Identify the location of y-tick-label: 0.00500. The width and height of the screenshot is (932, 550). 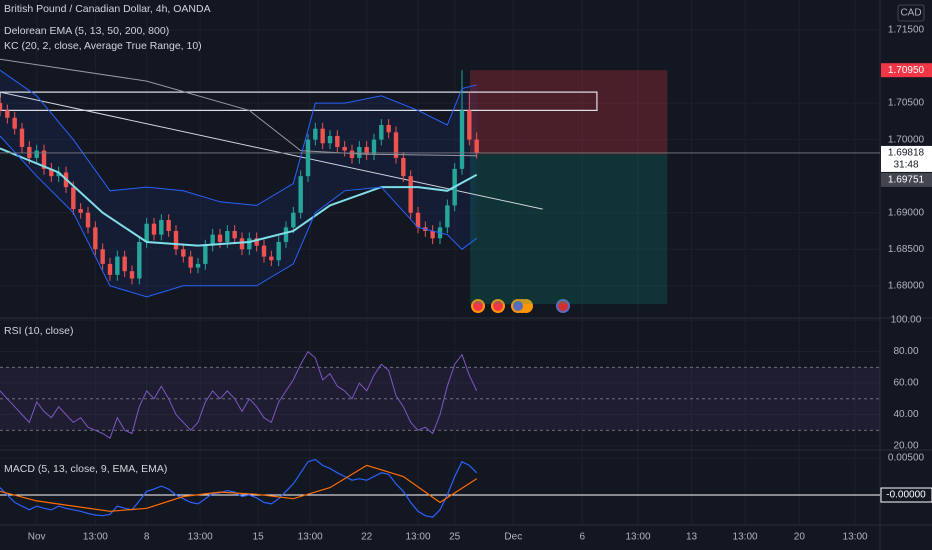
(906, 458).